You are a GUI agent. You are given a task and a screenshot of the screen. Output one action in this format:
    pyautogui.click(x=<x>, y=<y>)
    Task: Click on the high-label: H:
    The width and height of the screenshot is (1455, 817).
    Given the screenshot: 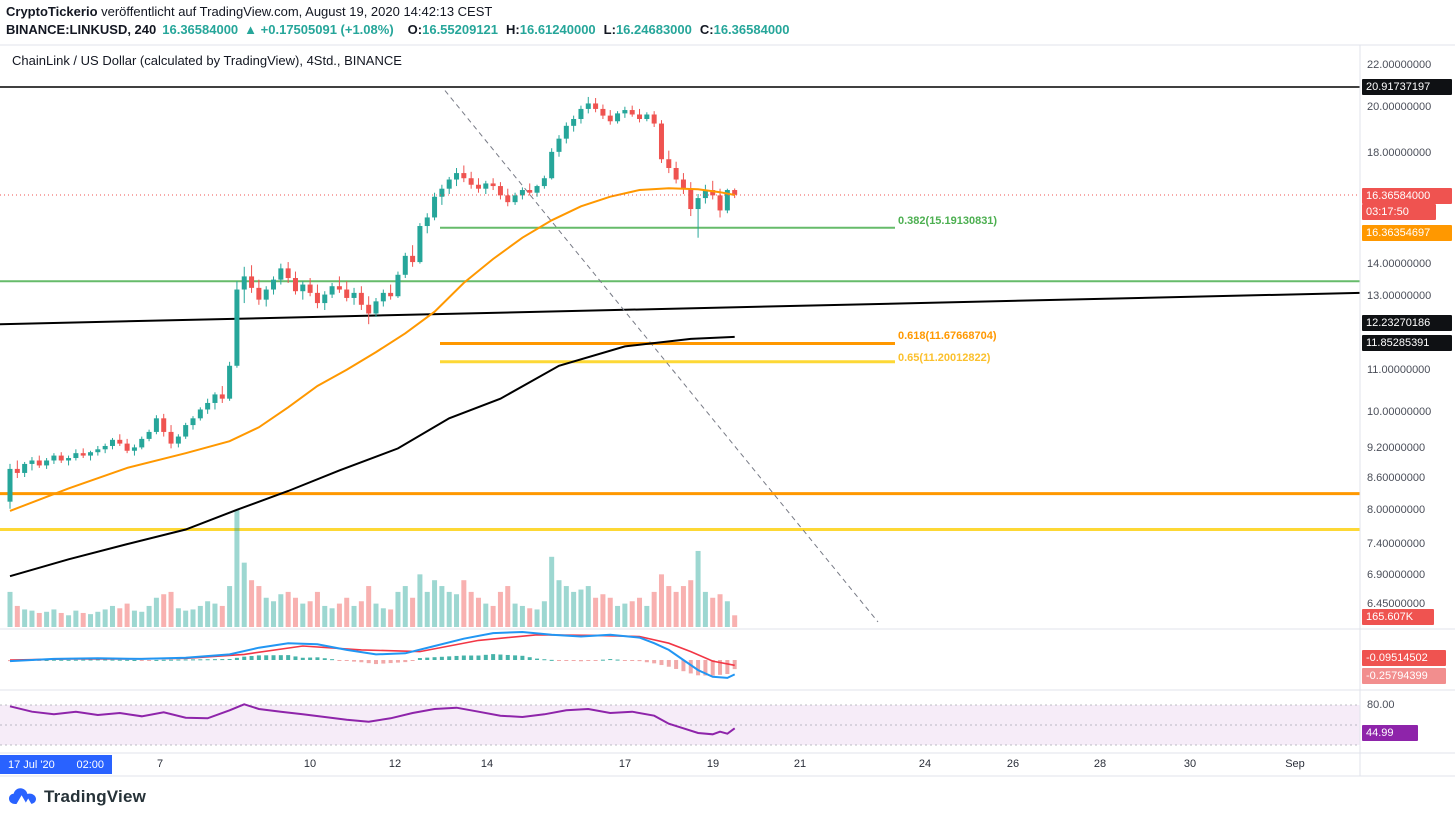 What is the action you would take?
    pyautogui.click(x=513, y=29)
    